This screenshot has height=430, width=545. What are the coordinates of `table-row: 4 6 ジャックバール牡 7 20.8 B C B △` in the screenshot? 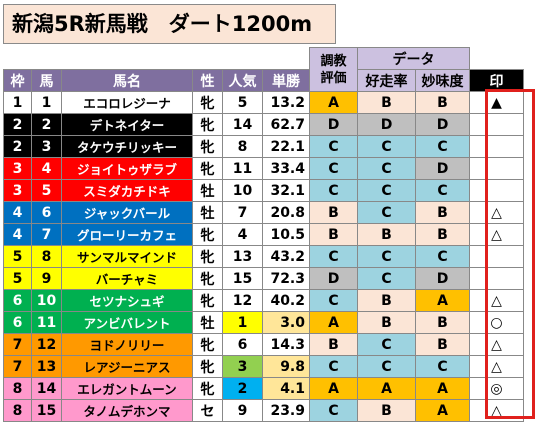 It's located at (263, 212).